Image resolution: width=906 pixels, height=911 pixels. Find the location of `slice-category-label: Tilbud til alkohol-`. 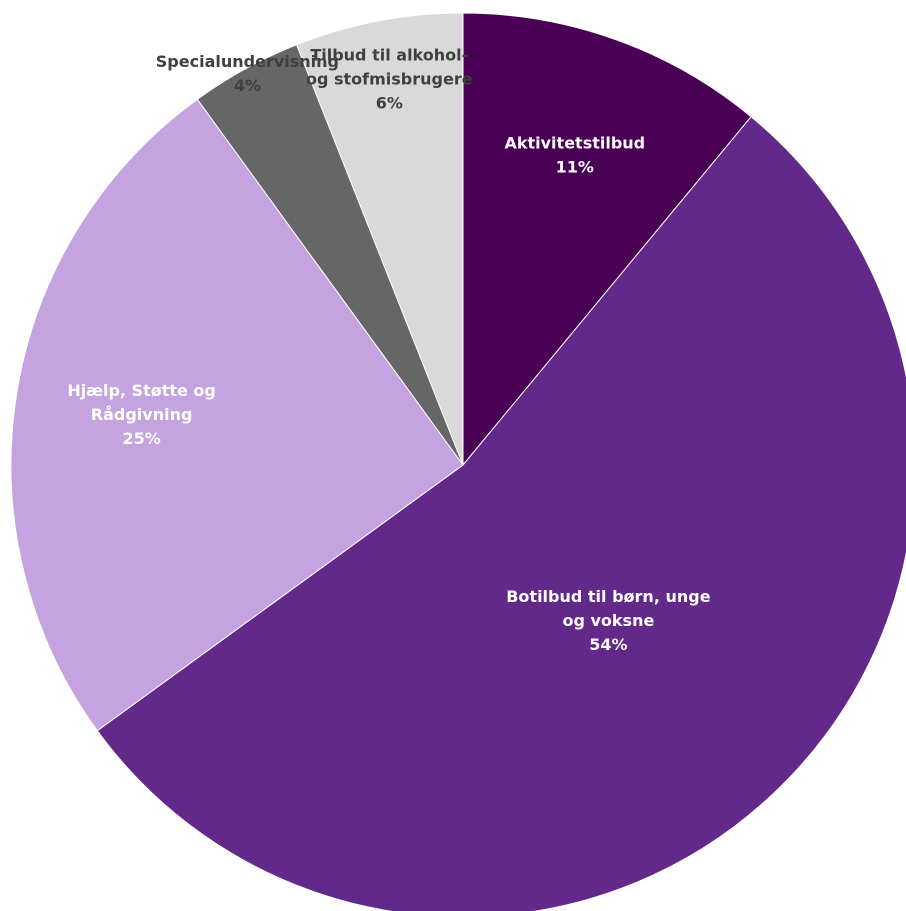

slice-category-label: Tilbud til alkohol- is located at coordinates (389, 55).